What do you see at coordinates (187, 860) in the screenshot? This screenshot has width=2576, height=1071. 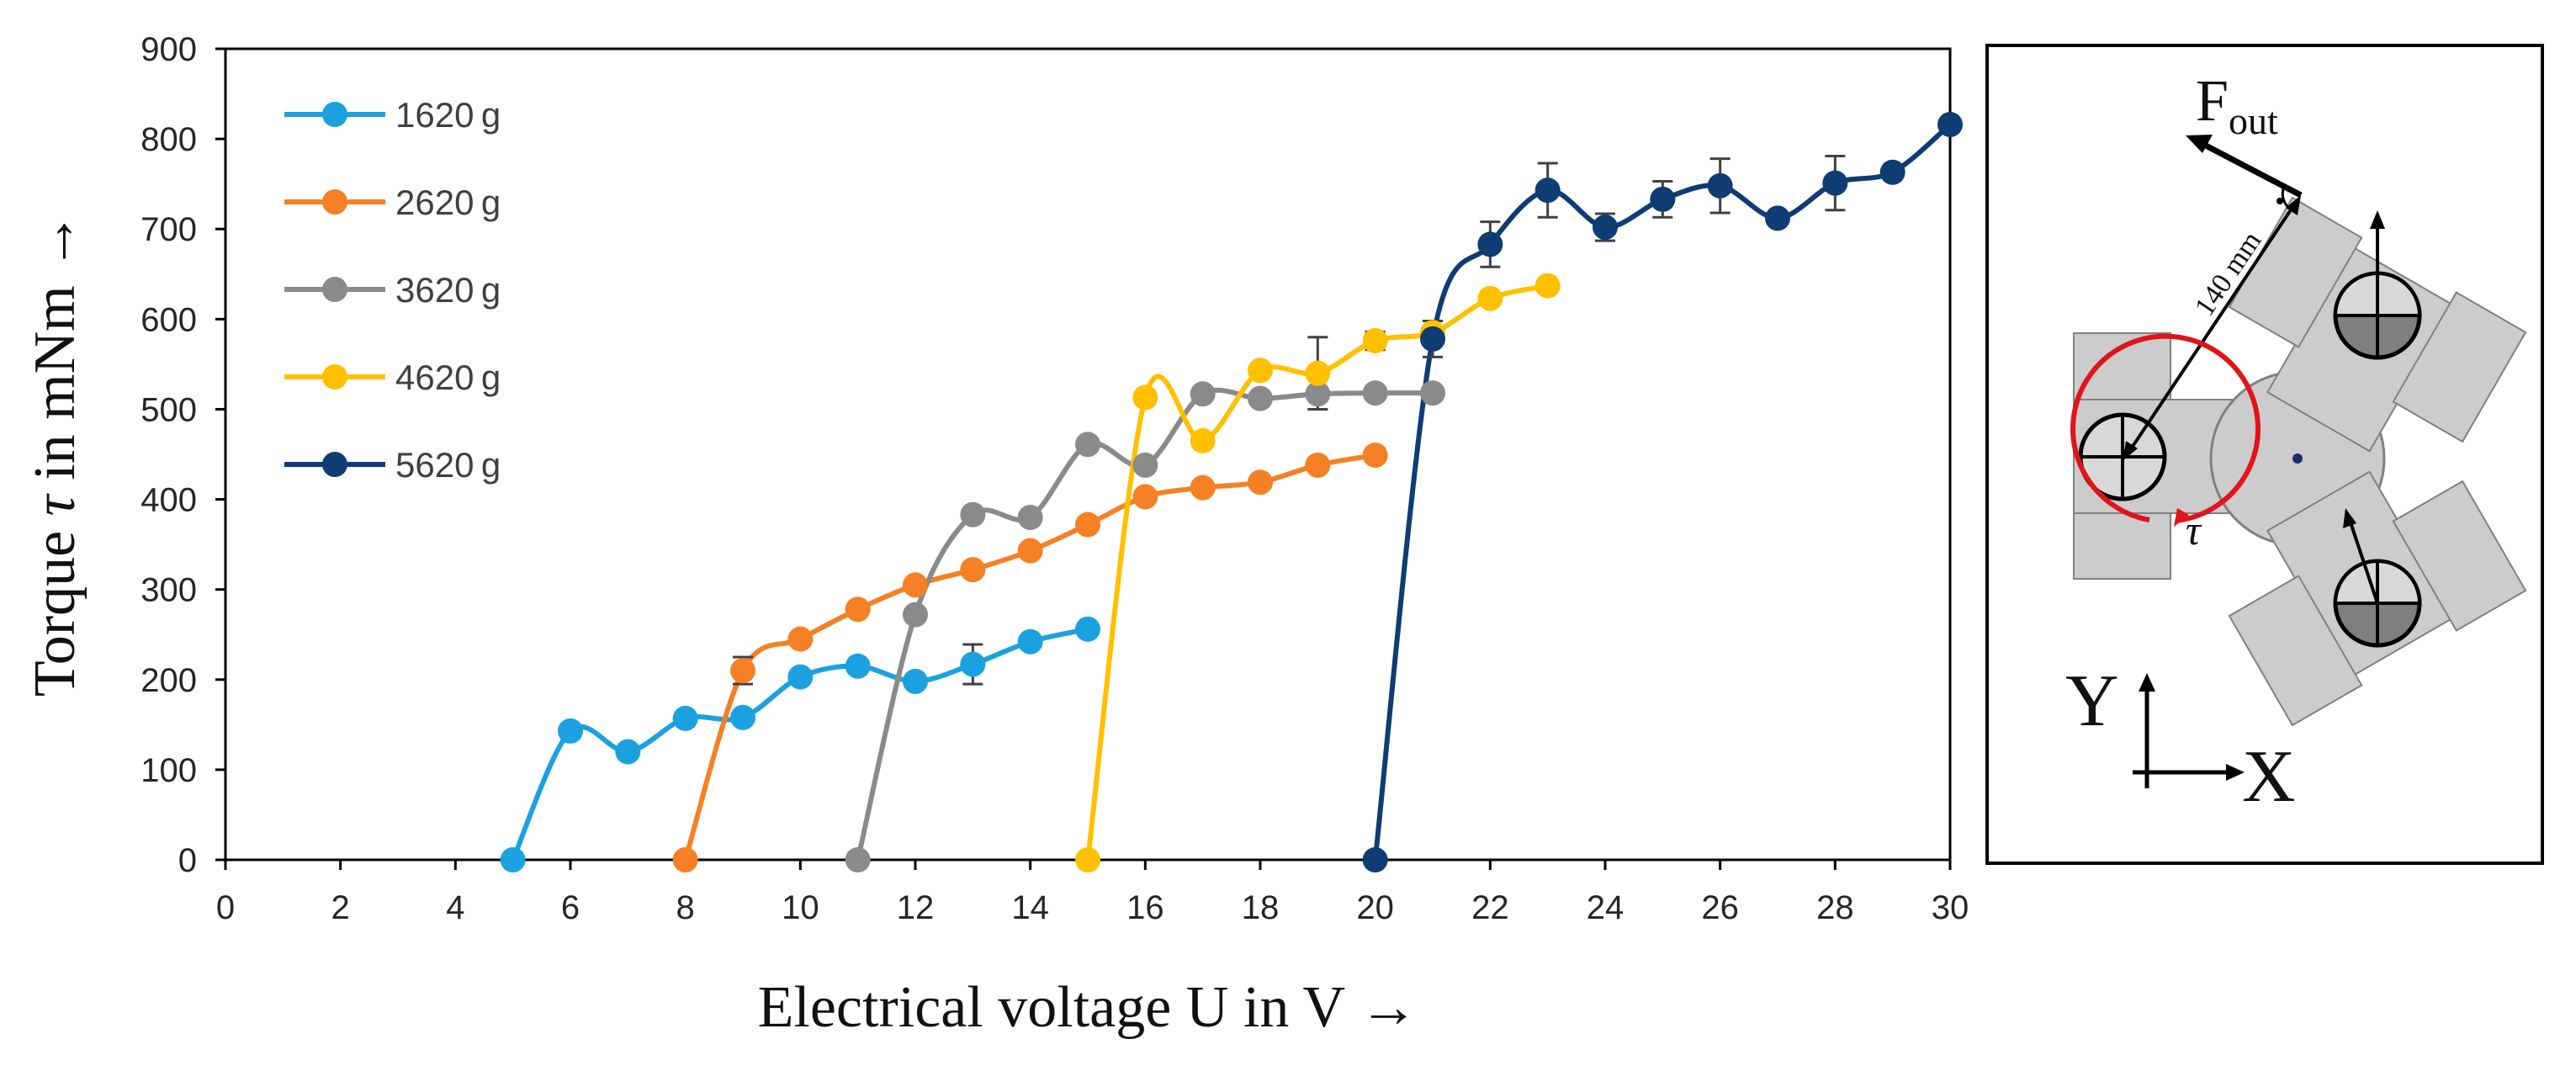 I see `y-tick-label: 0` at bounding box center [187, 860].